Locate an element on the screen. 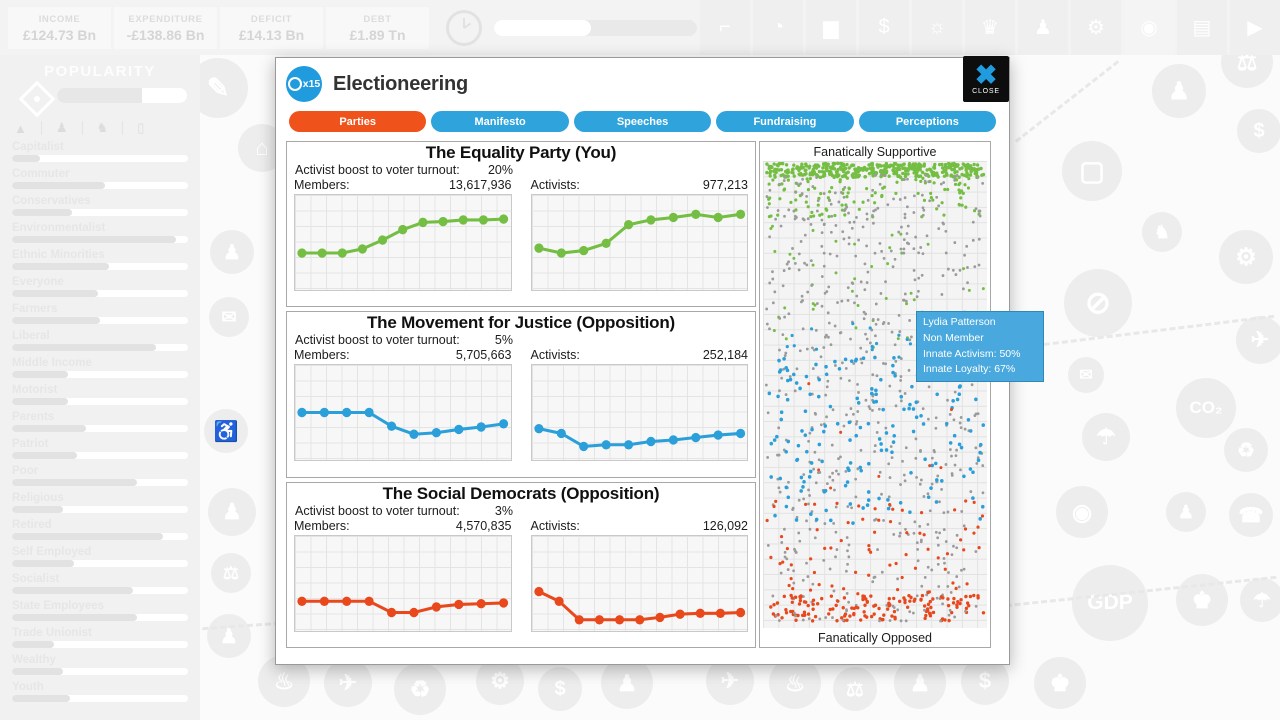 The width and height of the screenshot is (1280, 720). voter-scatter-plot is located at coordinates (875, 394).